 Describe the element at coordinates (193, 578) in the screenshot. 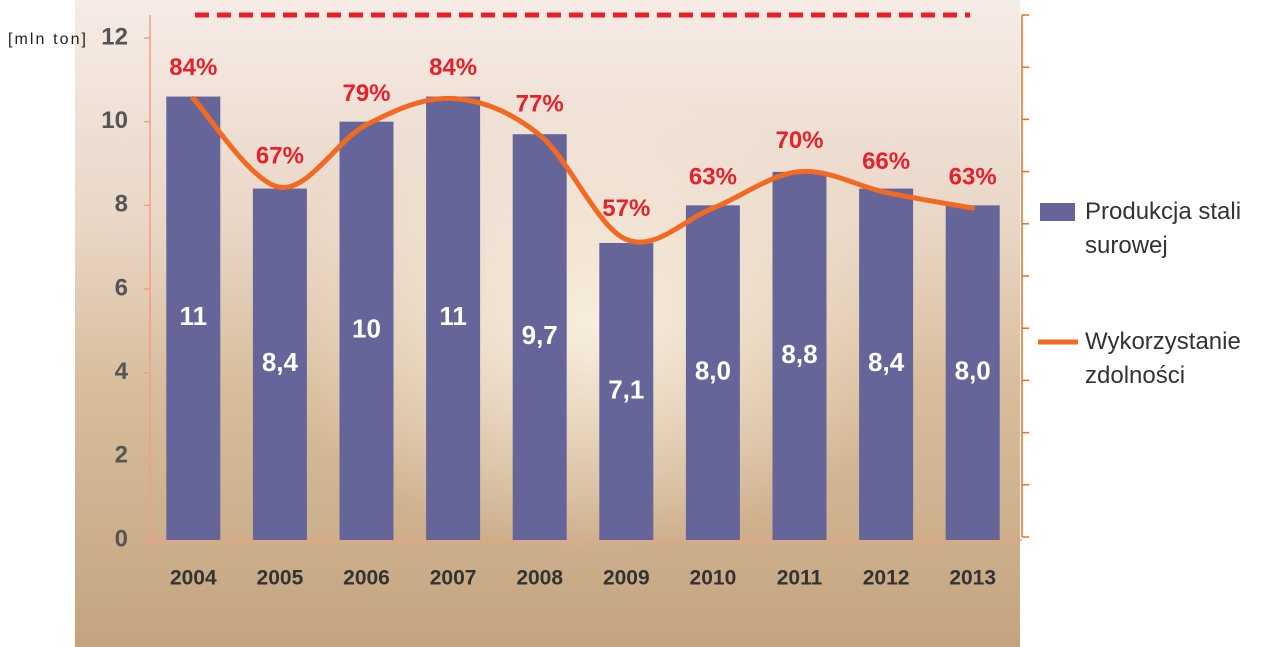

I see `x-tick-label: 2004` at that location.